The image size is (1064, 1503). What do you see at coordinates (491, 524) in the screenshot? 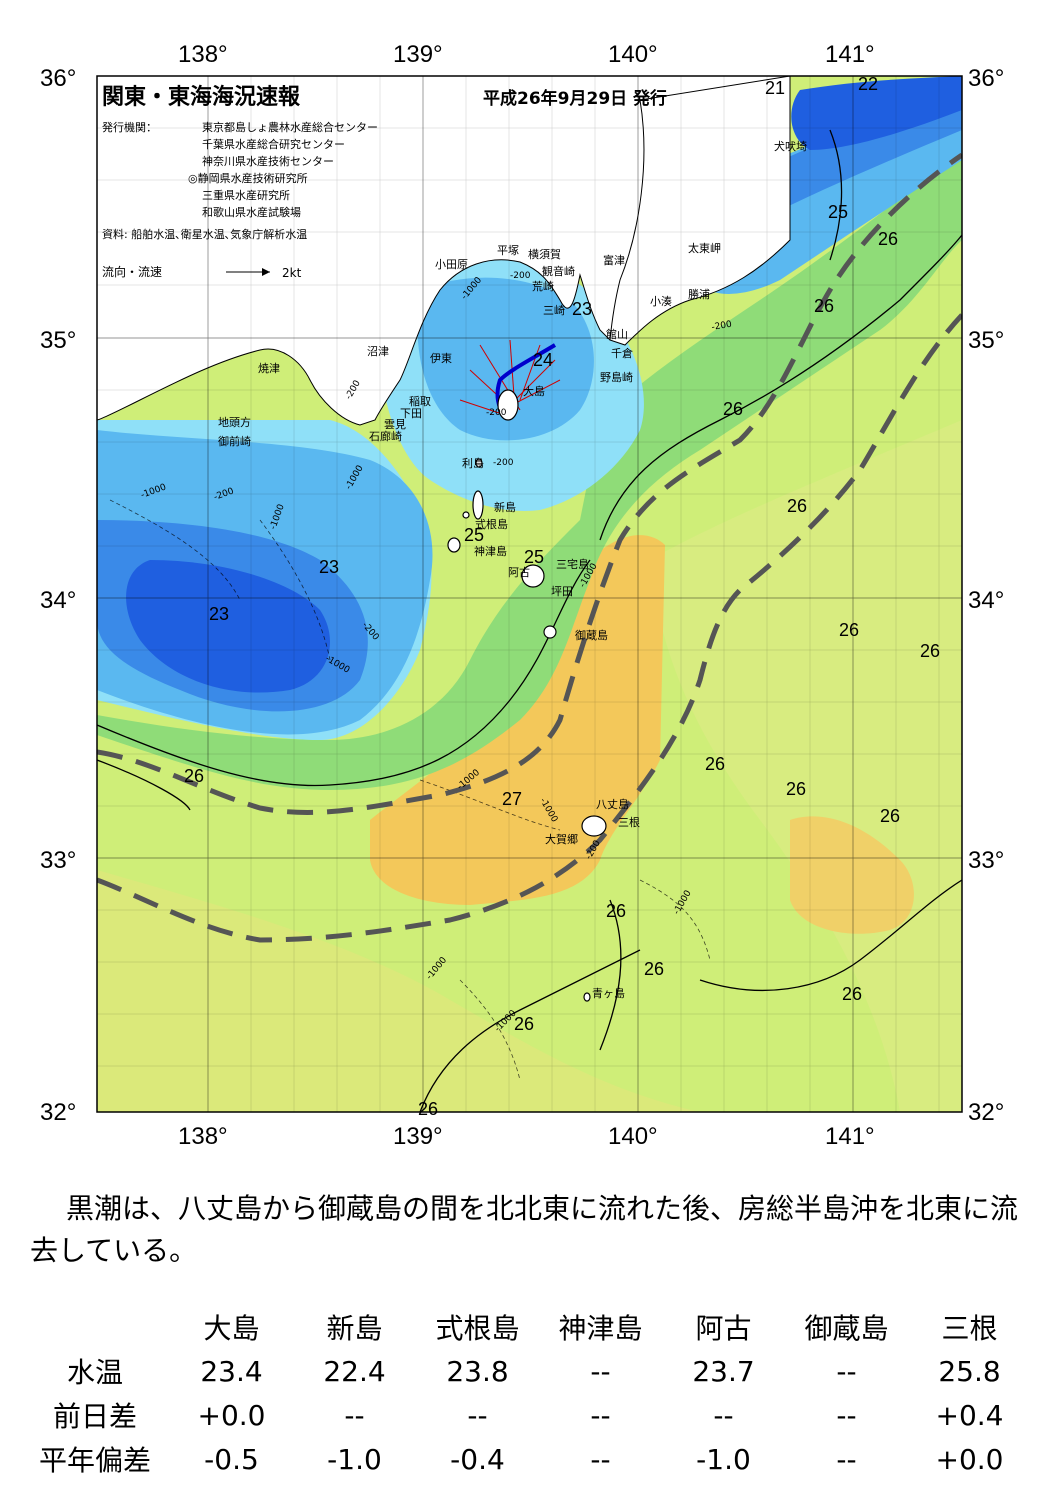
I see `place-label: 式根島` at bounding box center [491, 524].